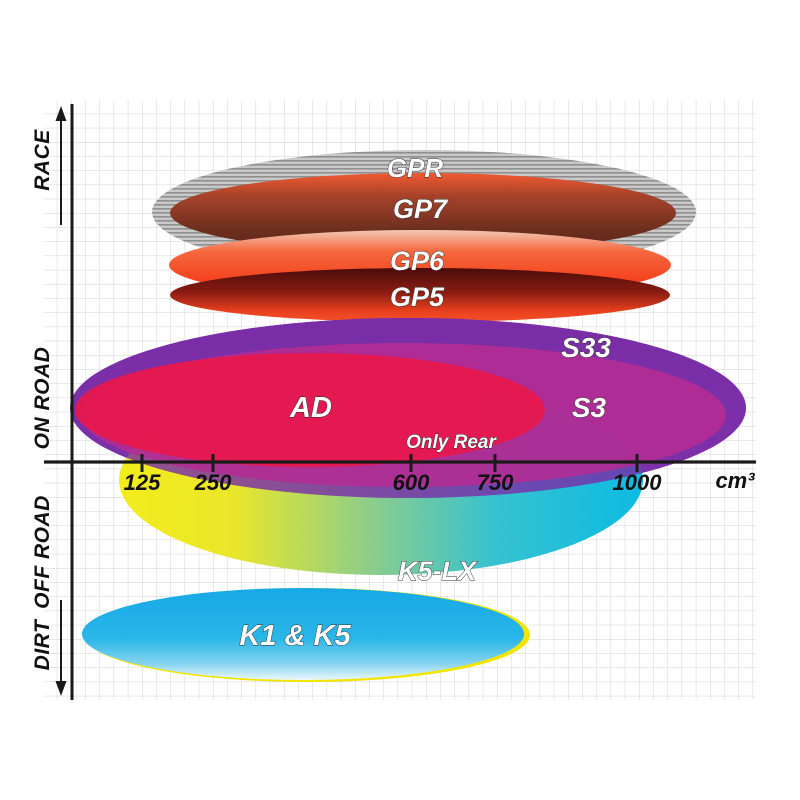  I want to click on y-axis-label-on-road: ON ROAD, so click(42, 398).